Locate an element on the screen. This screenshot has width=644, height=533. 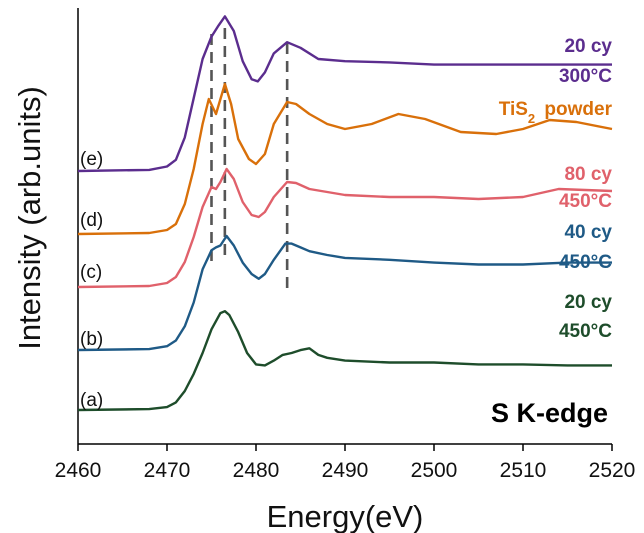
x-axis-ticks: 2460 2470 2480 2490 2500 2510 2520 is located at coordinates (345, 463).